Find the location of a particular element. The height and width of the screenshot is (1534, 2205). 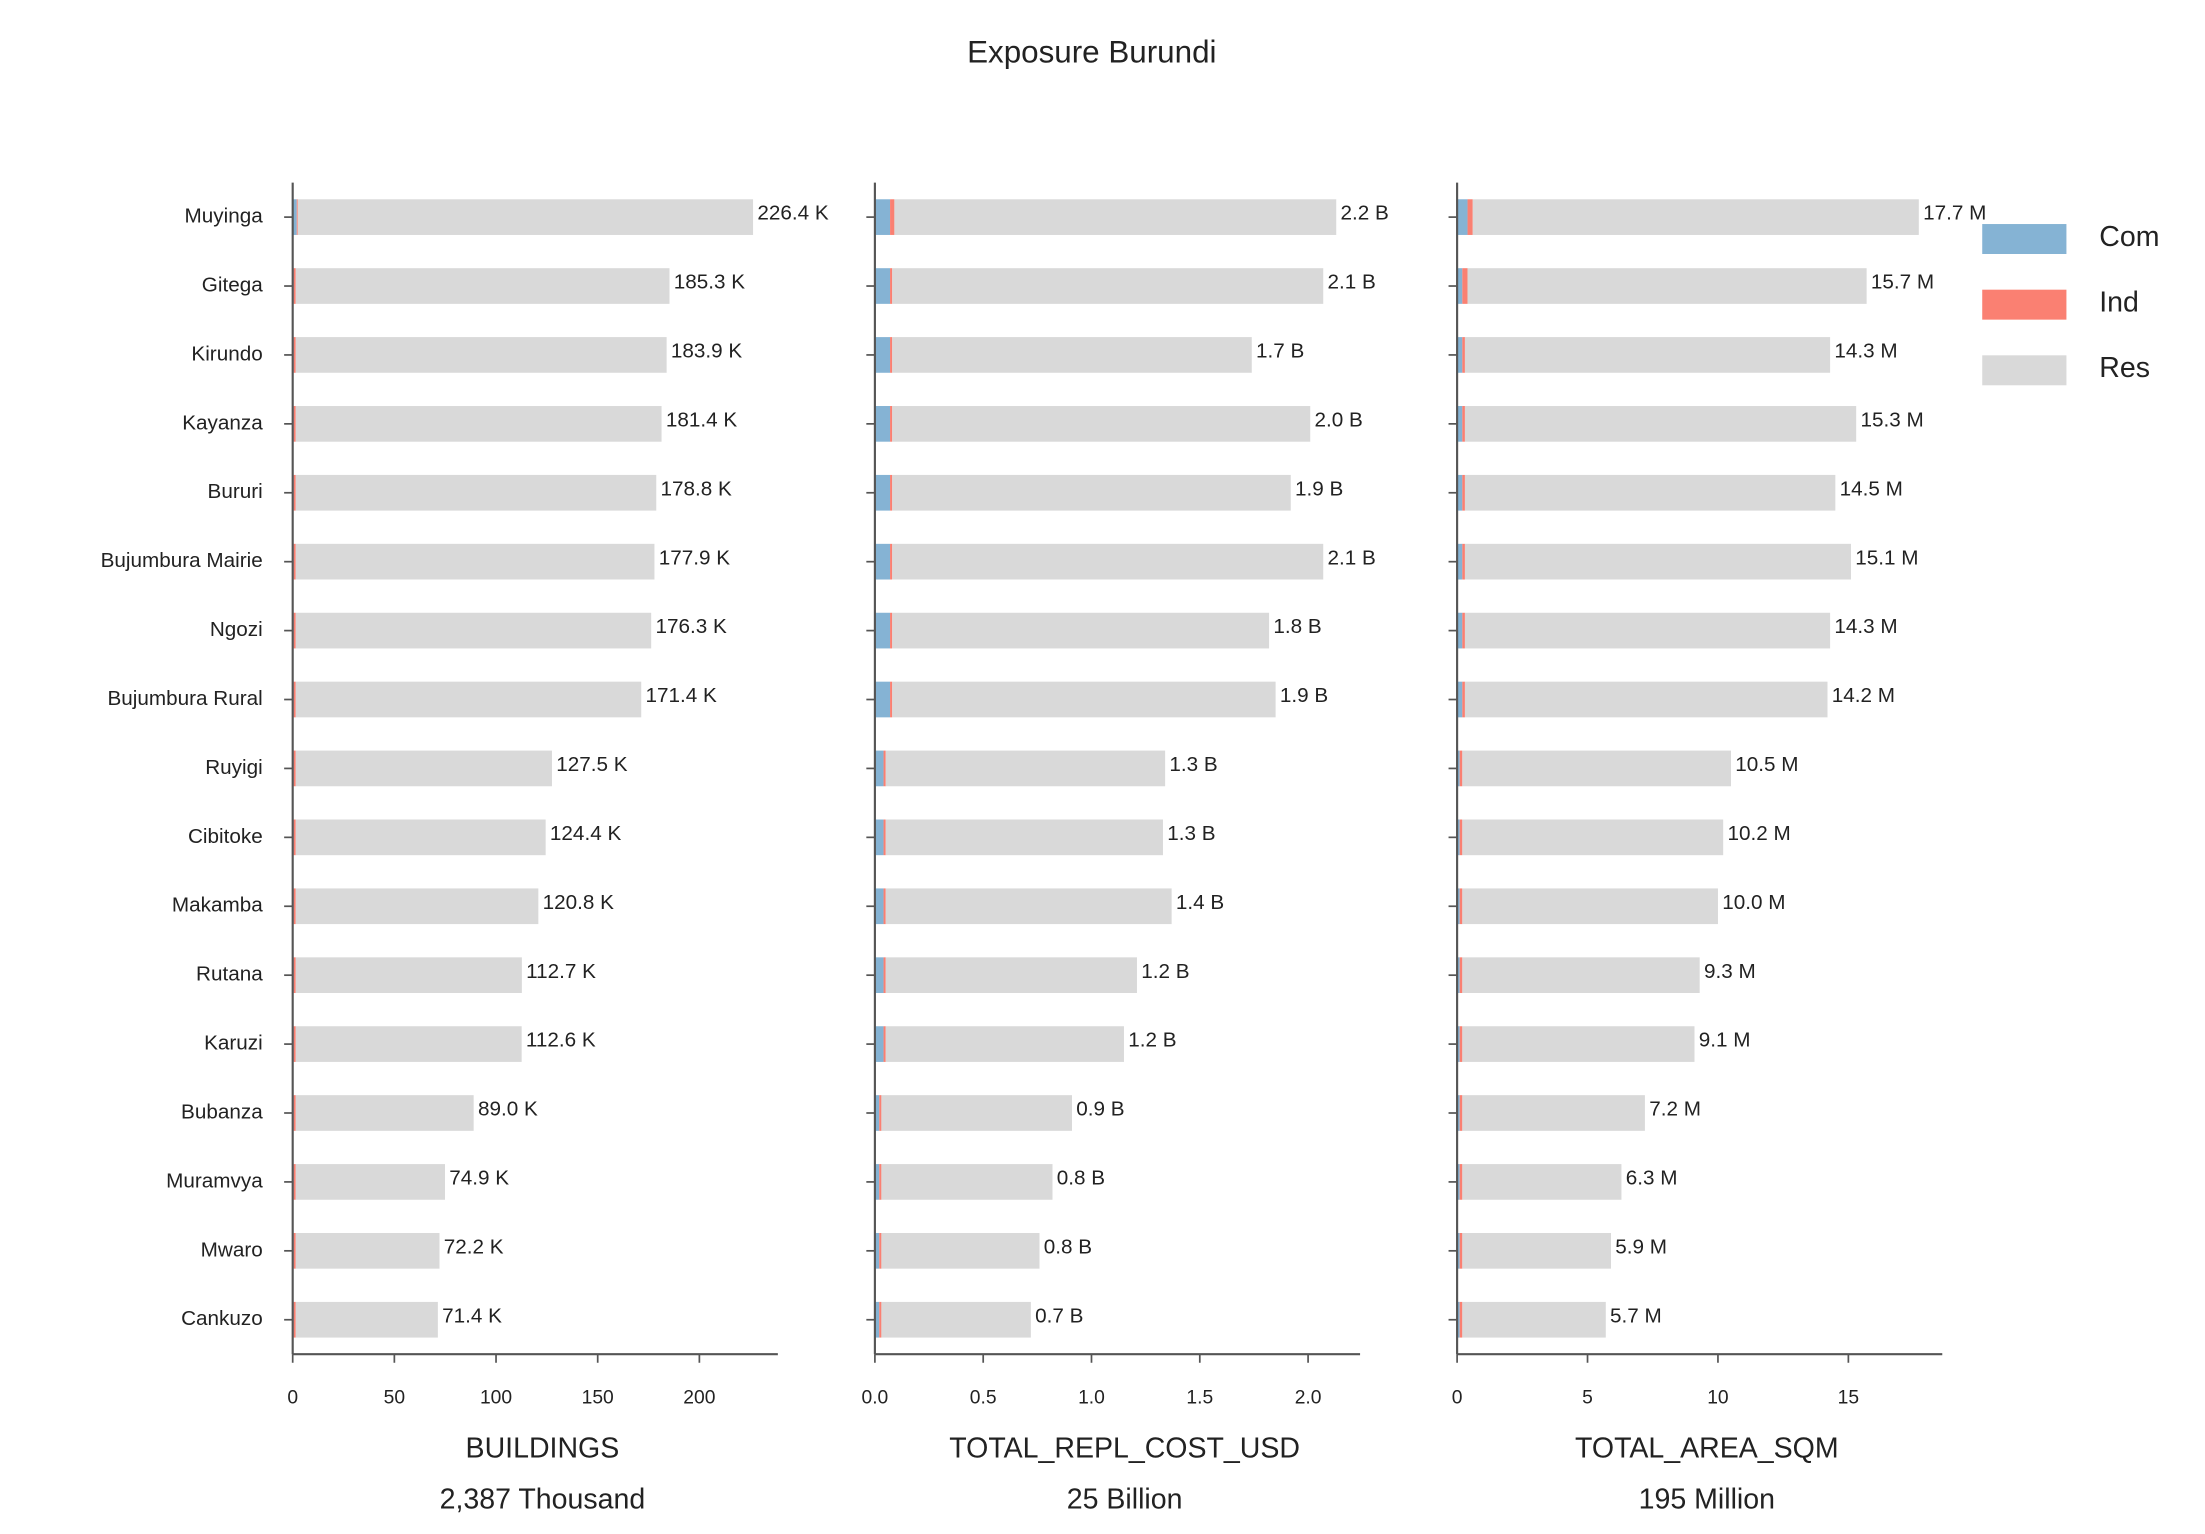

total-label: 7.2 M is located at coordinates (1675, 1109).